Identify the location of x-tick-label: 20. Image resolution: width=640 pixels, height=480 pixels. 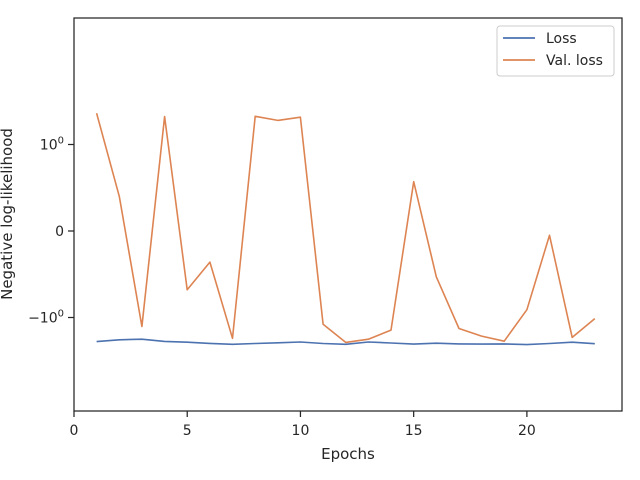
(527, 431).